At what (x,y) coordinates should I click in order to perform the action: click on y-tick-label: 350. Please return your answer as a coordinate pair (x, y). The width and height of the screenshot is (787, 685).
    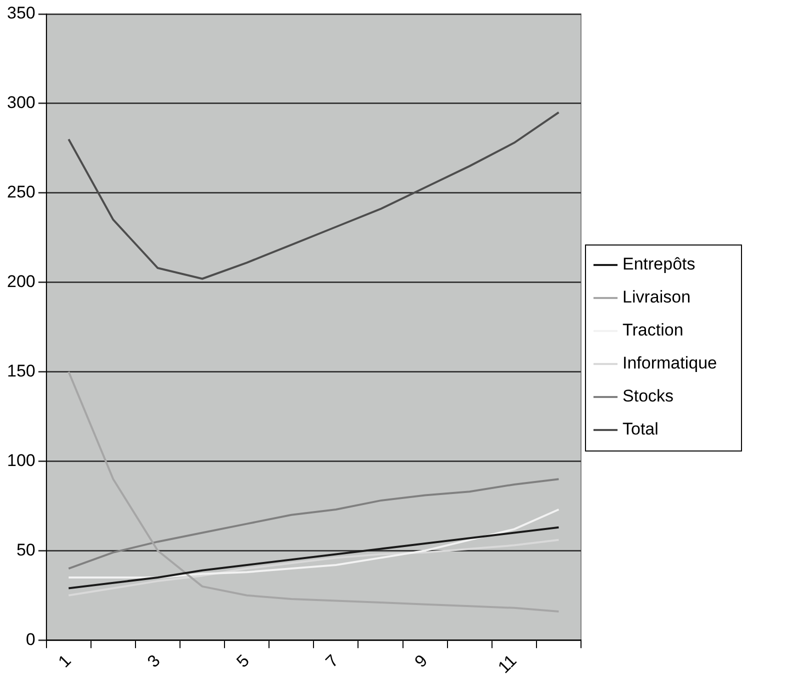
    Looking at the image, I should click on (21, 13).